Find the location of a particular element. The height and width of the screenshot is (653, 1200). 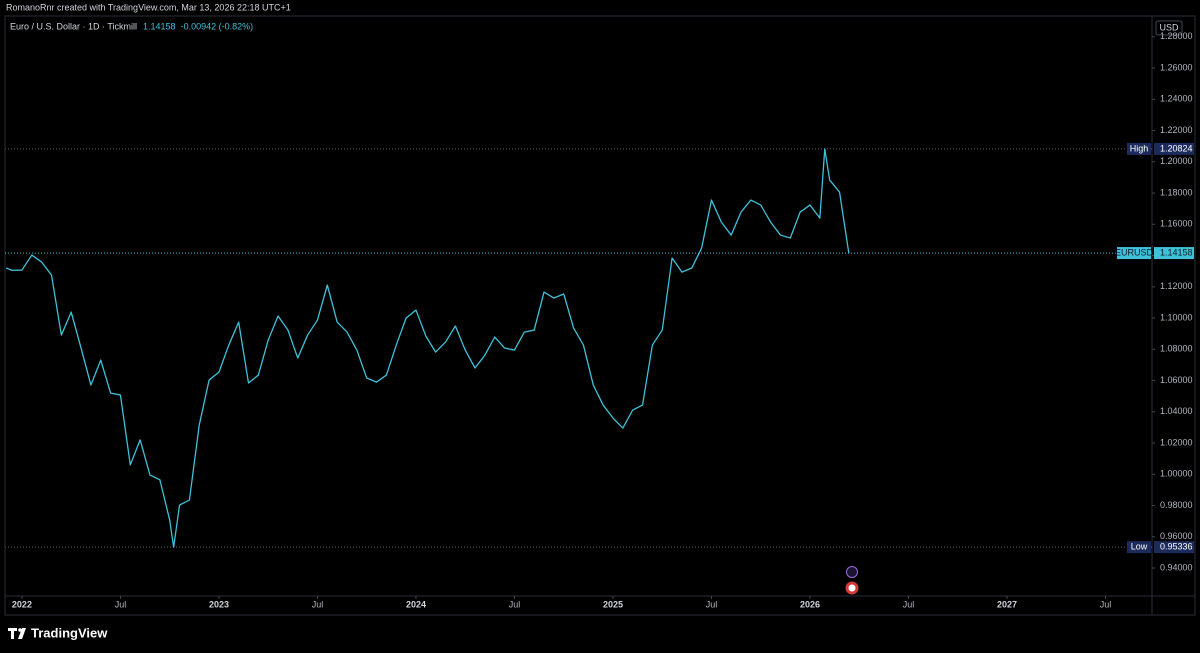

y-tick-label: 1.18000 is located at coordinates (1176, 192).